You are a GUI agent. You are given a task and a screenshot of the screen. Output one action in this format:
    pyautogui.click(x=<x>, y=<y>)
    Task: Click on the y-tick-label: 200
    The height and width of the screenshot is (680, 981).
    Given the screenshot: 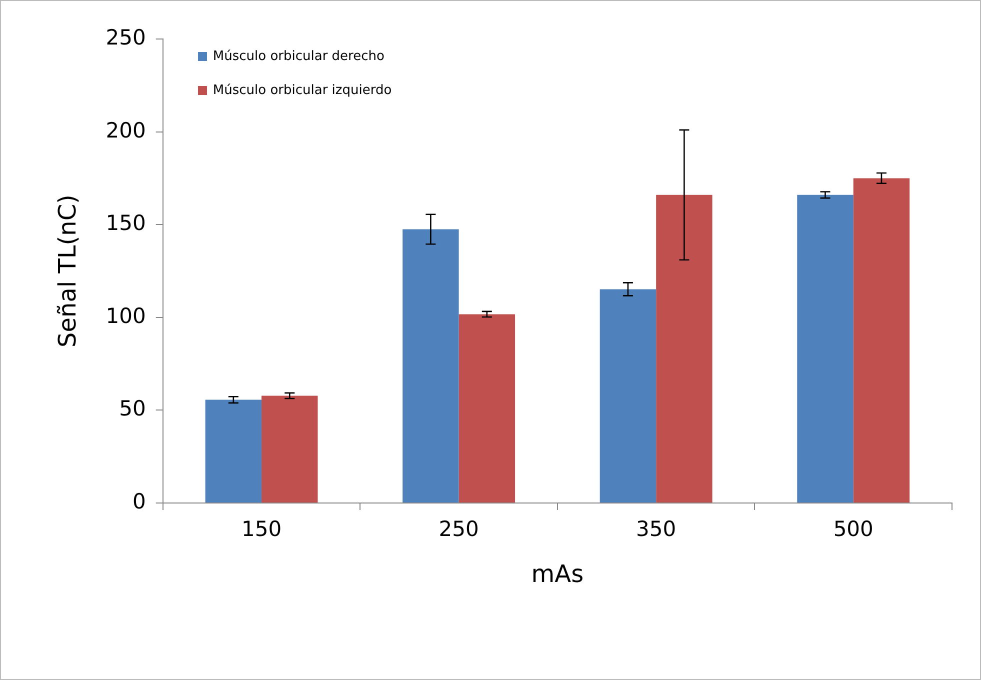 What is the action you would take?
    pyautogui.click(x=126, y=130)
    